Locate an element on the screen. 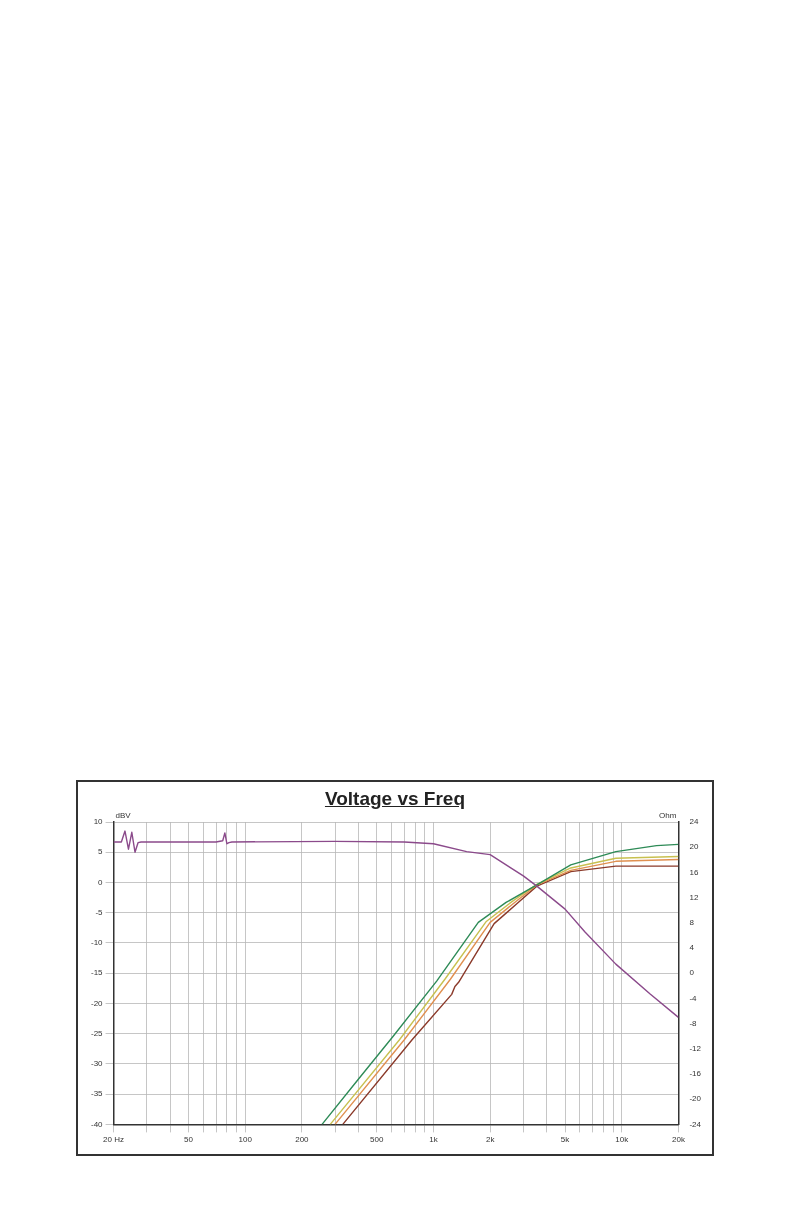  y-tick-label: -25 is located at coordinates (97, 1033).